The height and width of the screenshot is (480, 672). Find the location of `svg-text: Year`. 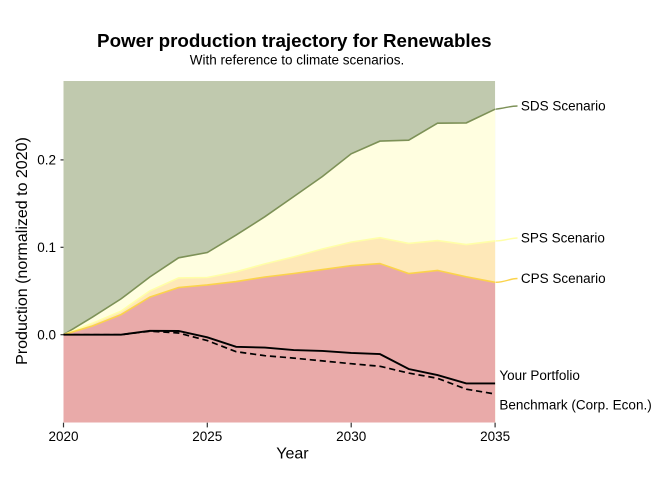

svg-text: Year is located at coordinates (292, 453).